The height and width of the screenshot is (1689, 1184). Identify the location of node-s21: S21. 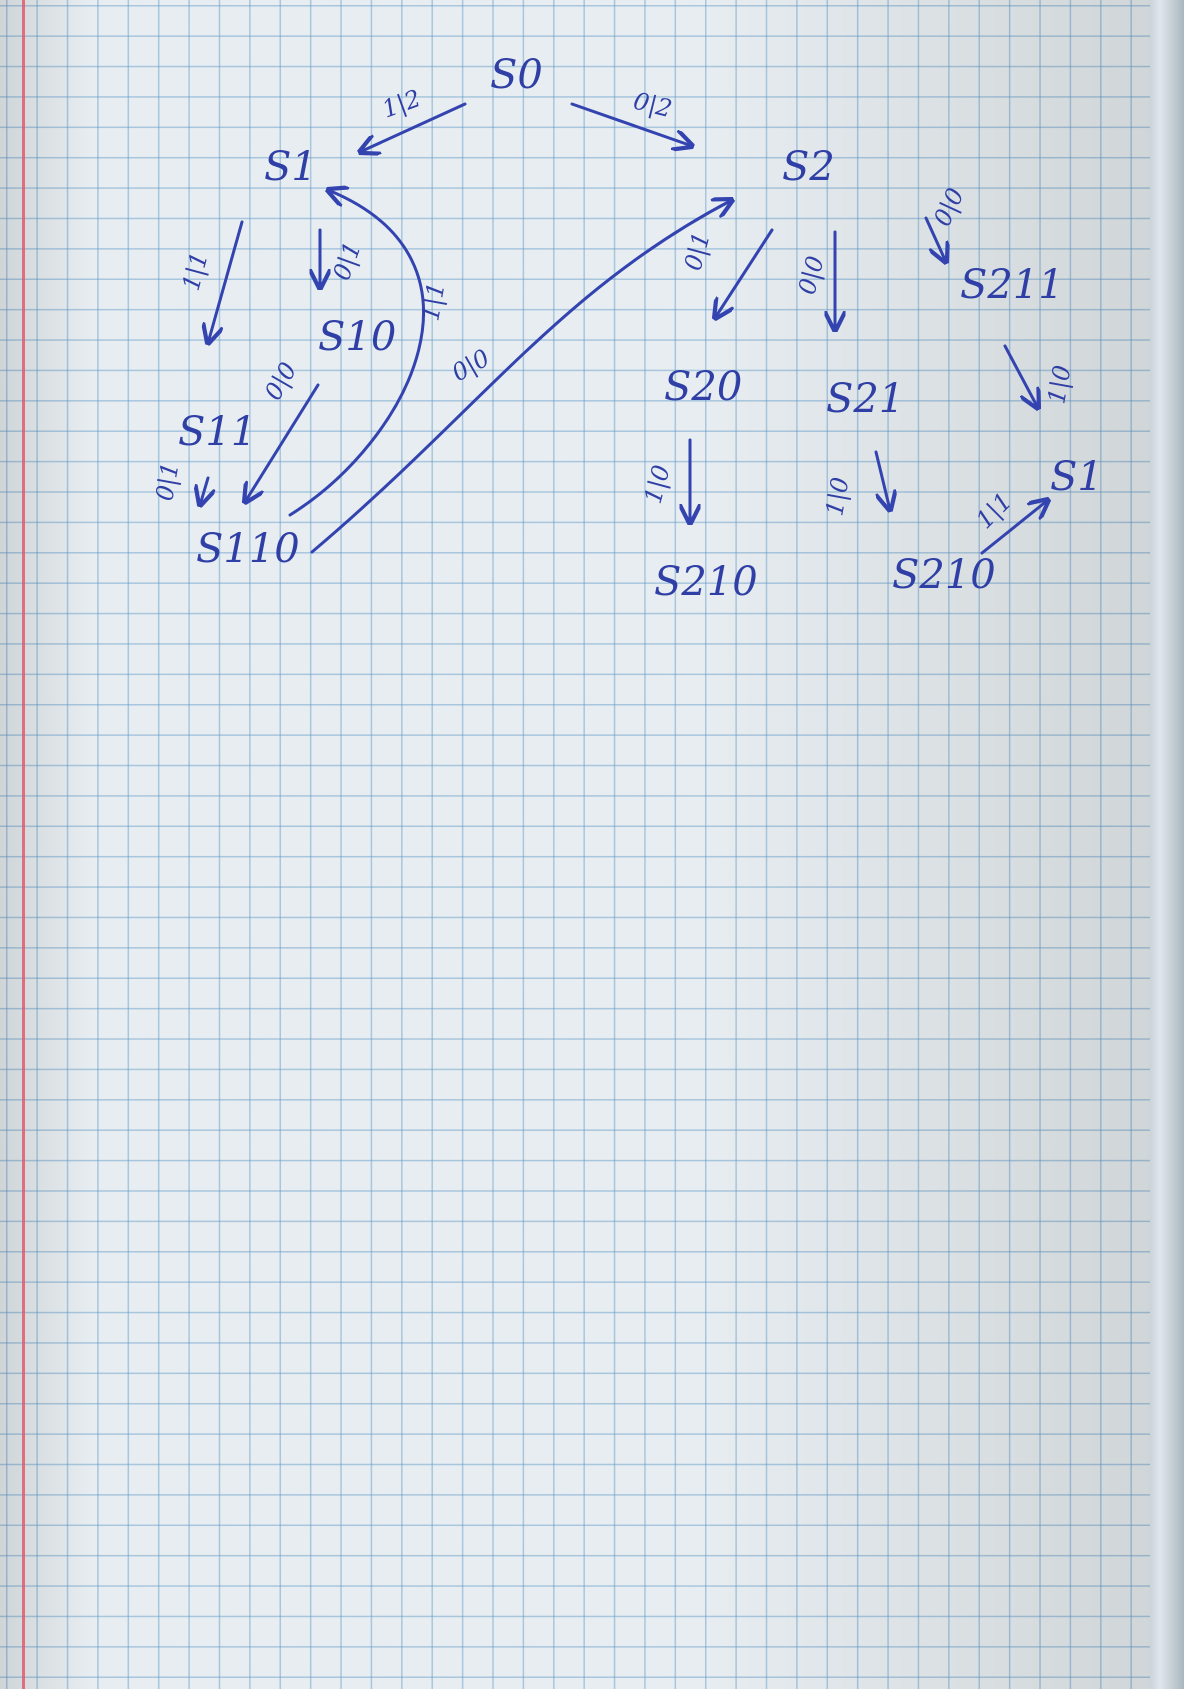
(865, 399).